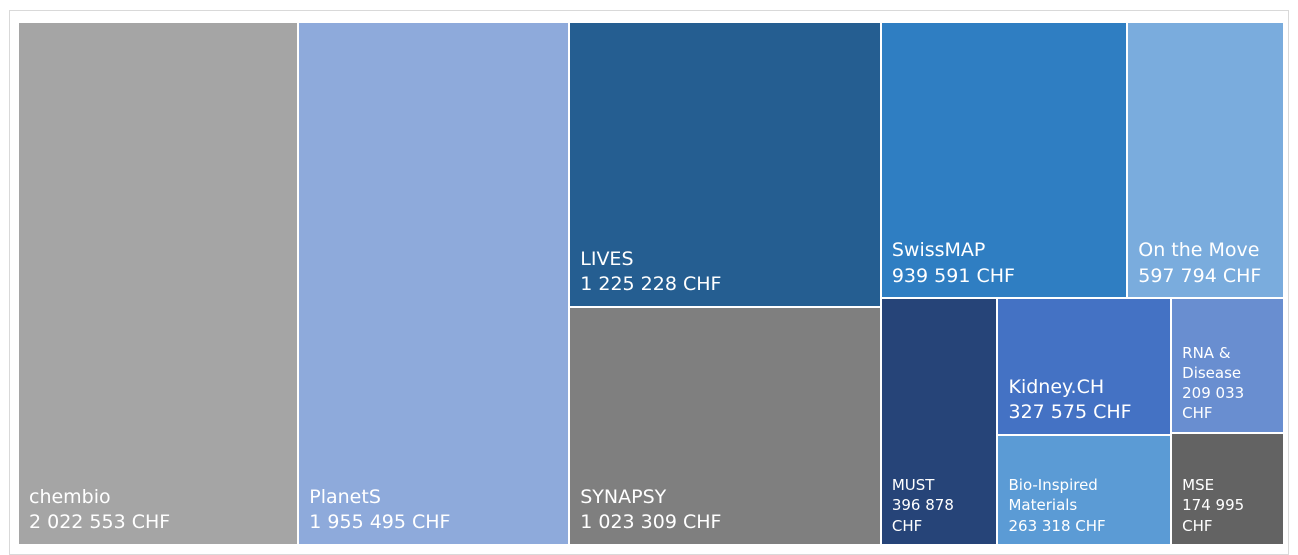  I want to click on cell-value: 939 591 CHF, so click(953, 275).